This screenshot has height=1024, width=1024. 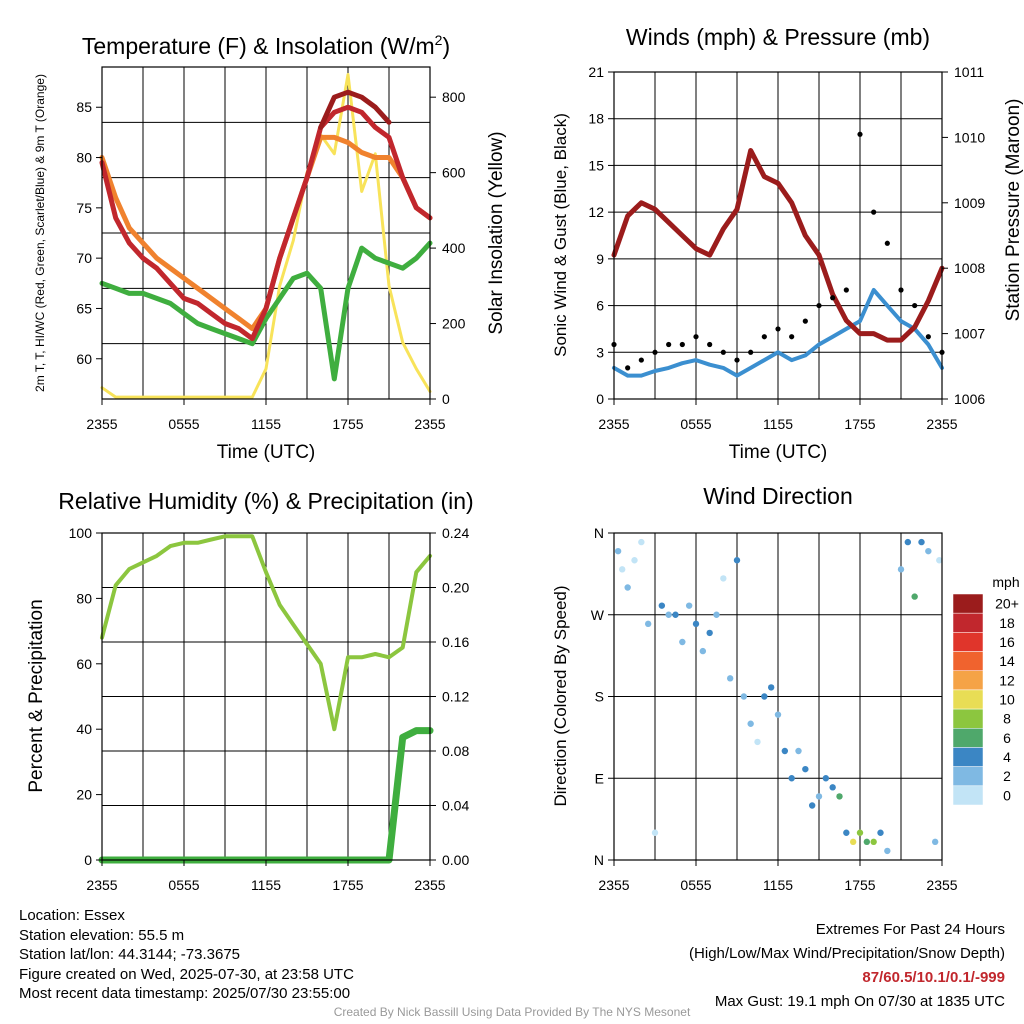 I want to click on colorbar-label: 6, so click(x=1007, y=738).